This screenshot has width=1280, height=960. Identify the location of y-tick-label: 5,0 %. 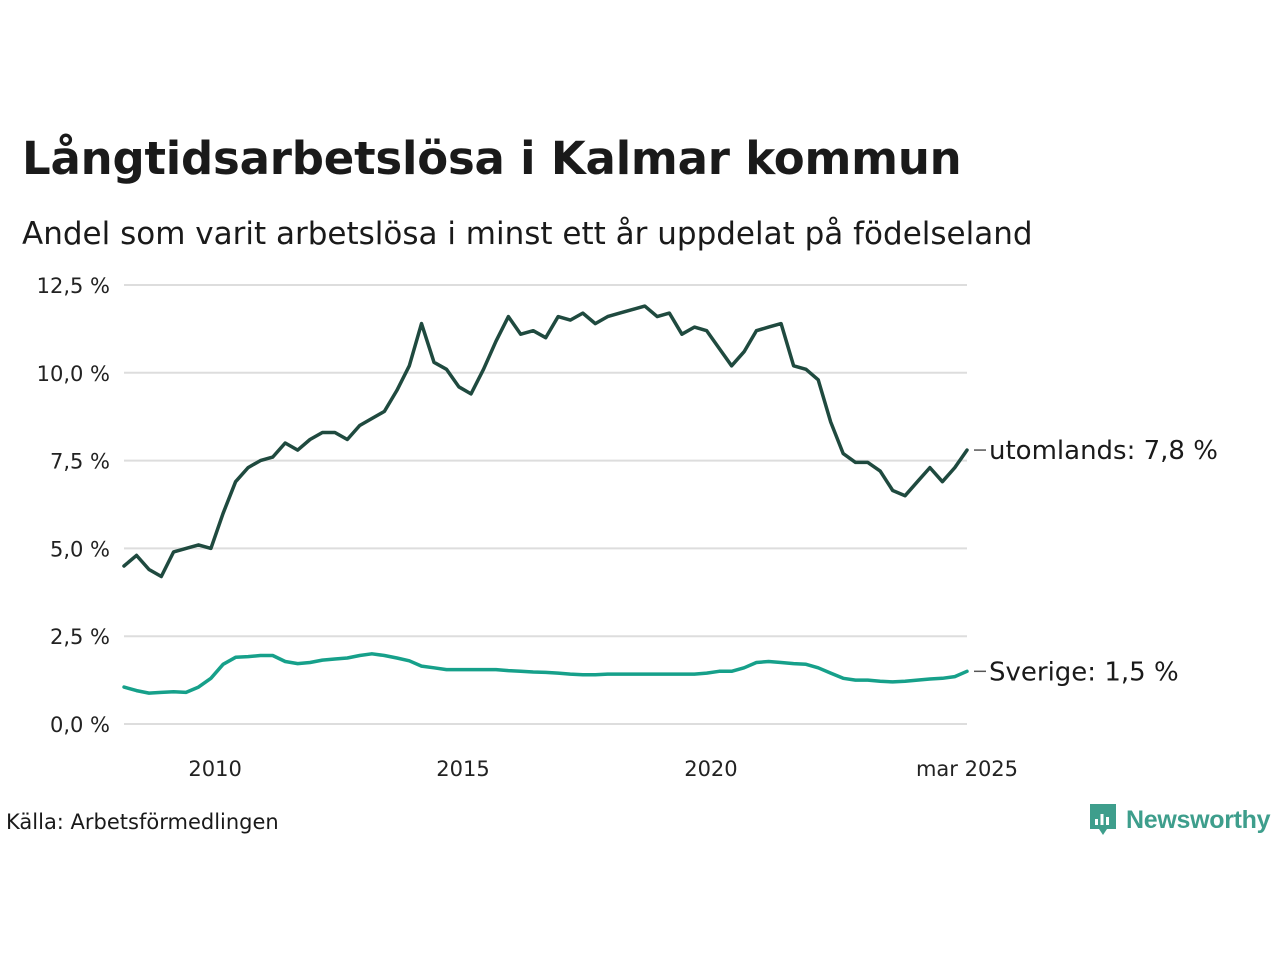
(80, 549).